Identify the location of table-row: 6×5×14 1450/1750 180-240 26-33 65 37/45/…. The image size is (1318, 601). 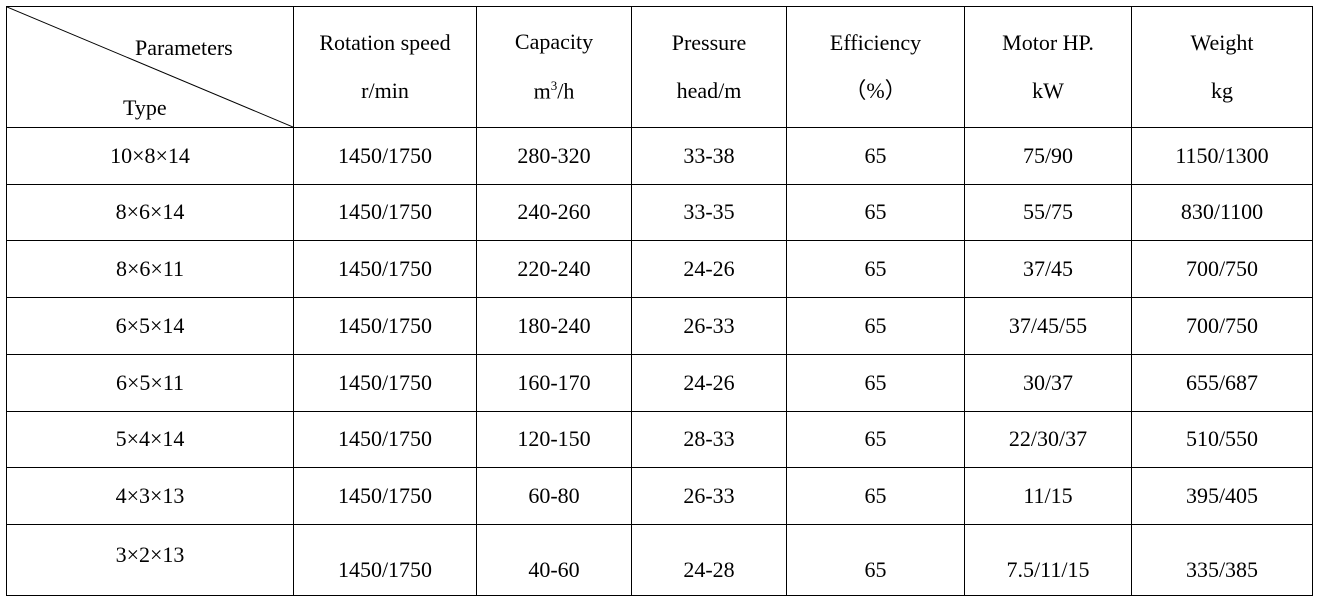
(659, 326).